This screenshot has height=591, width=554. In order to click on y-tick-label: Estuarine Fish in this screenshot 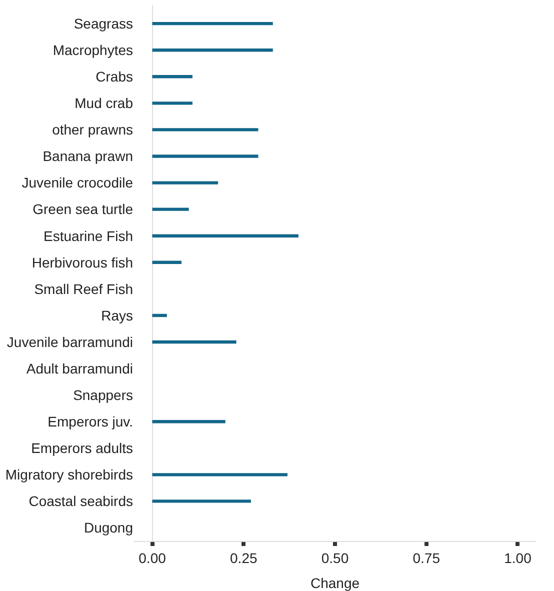, I will do `click(88, 236)`.